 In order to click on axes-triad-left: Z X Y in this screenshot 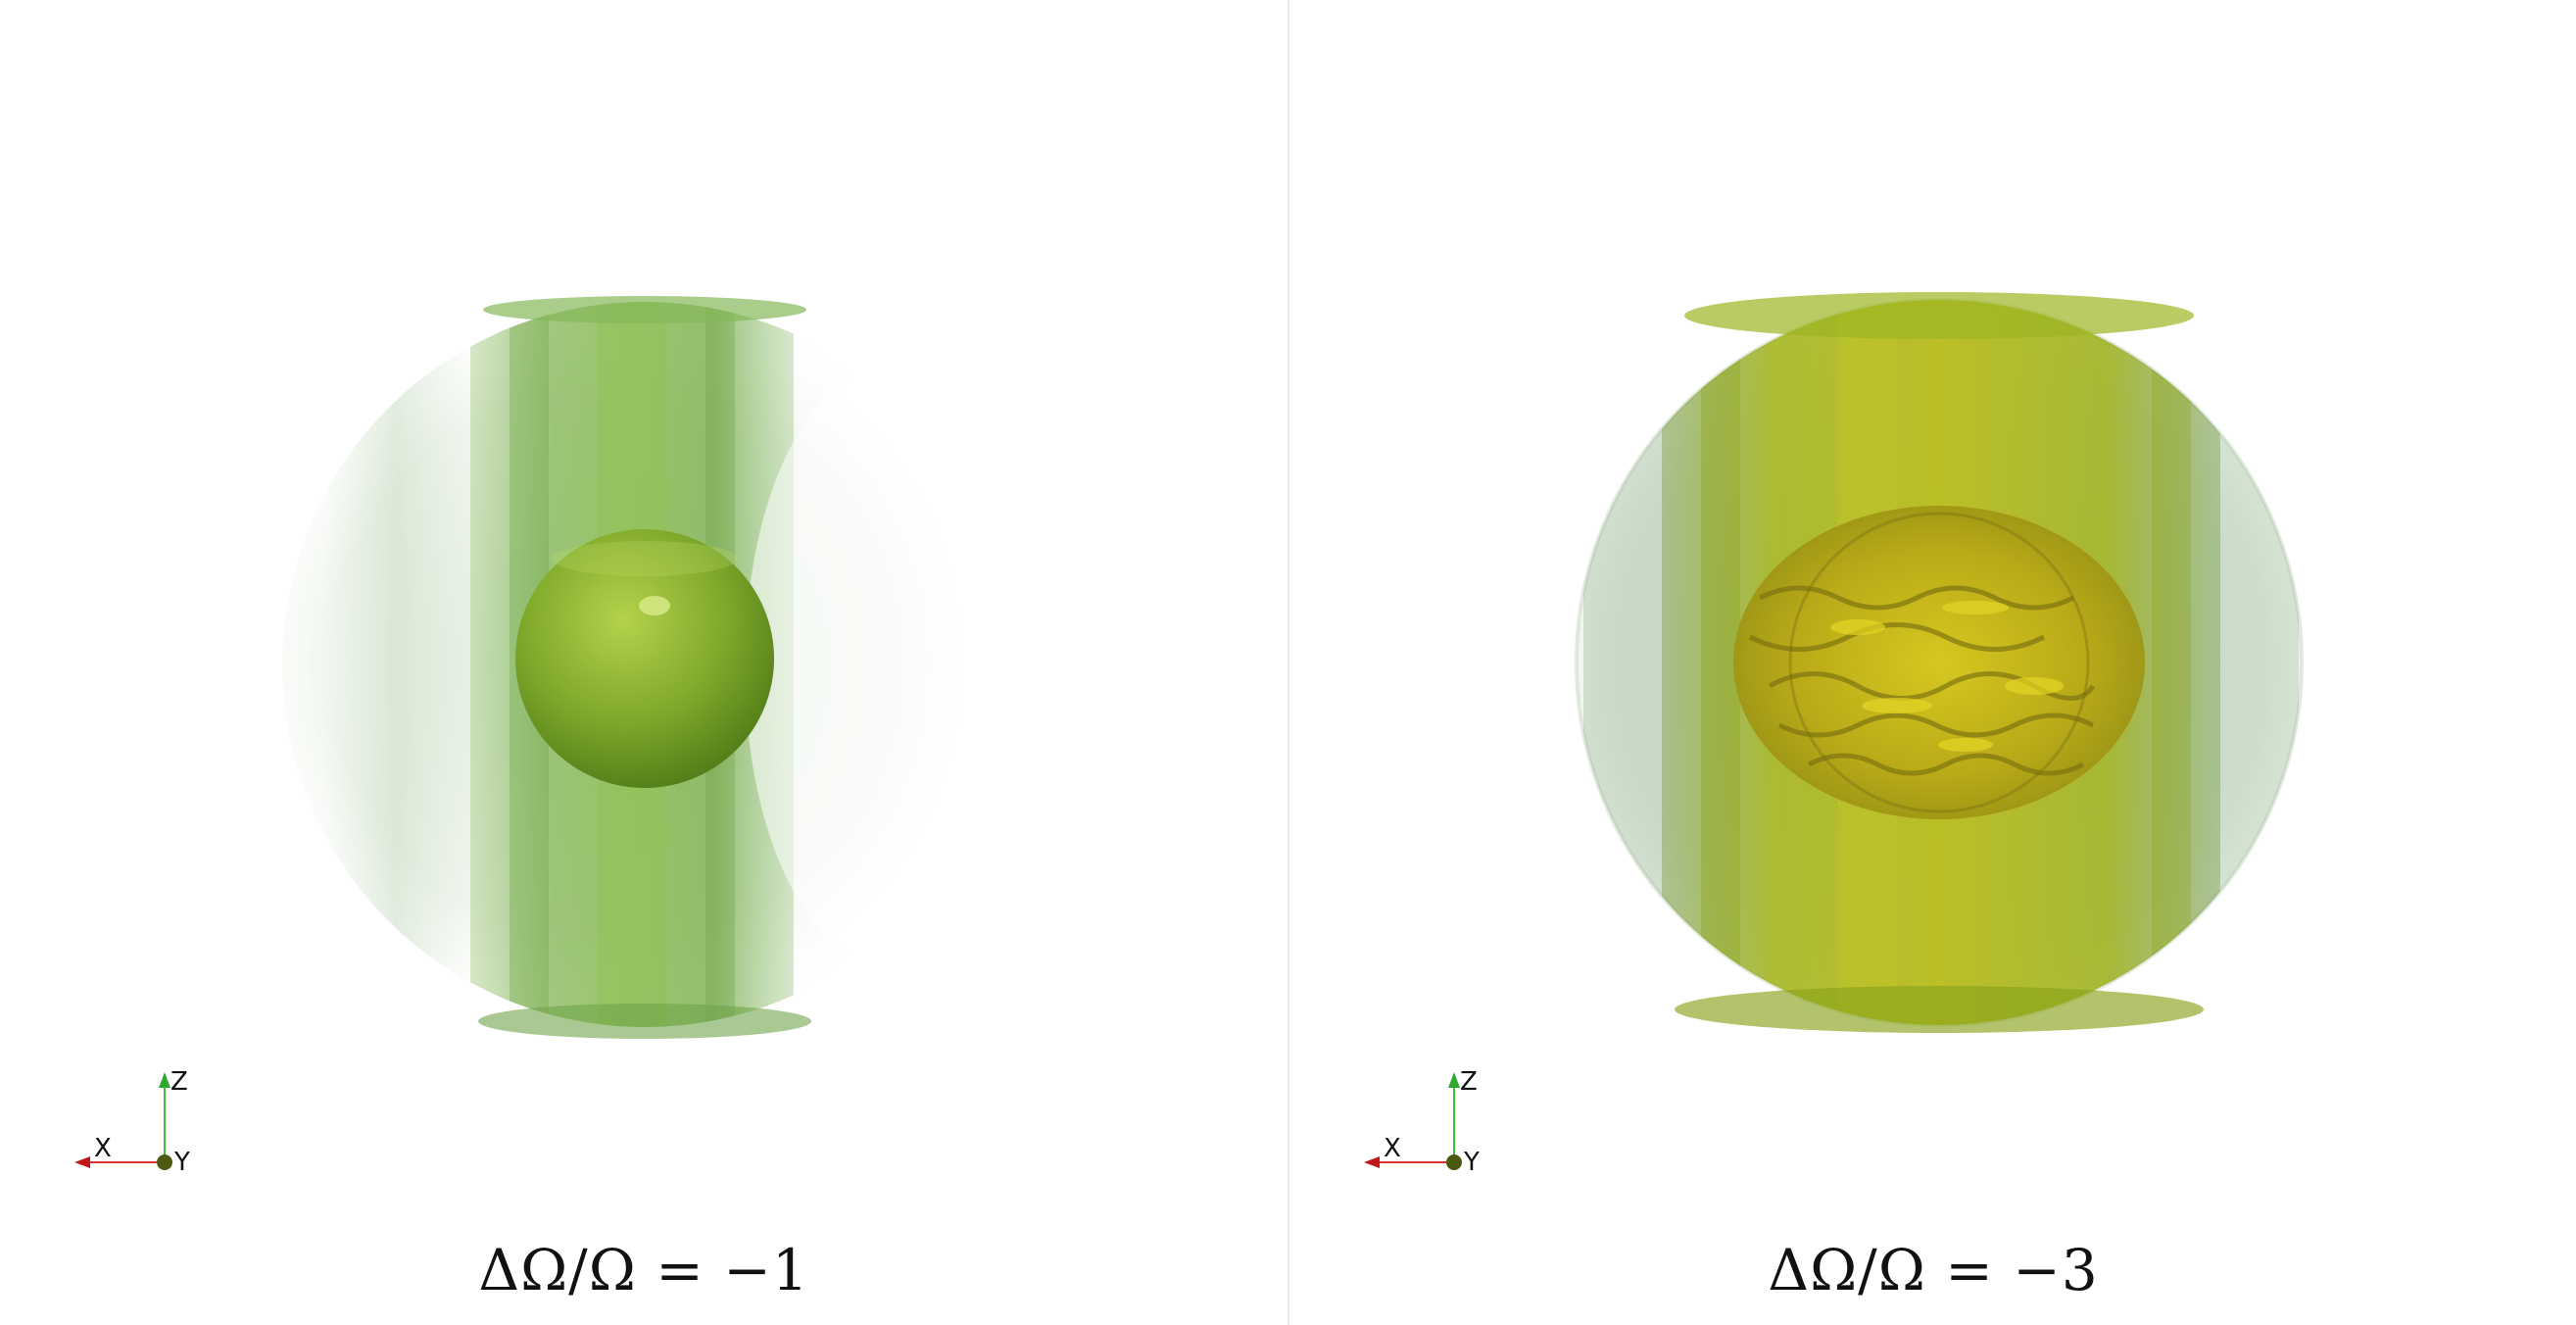, I will do `click(132, 1121)`.